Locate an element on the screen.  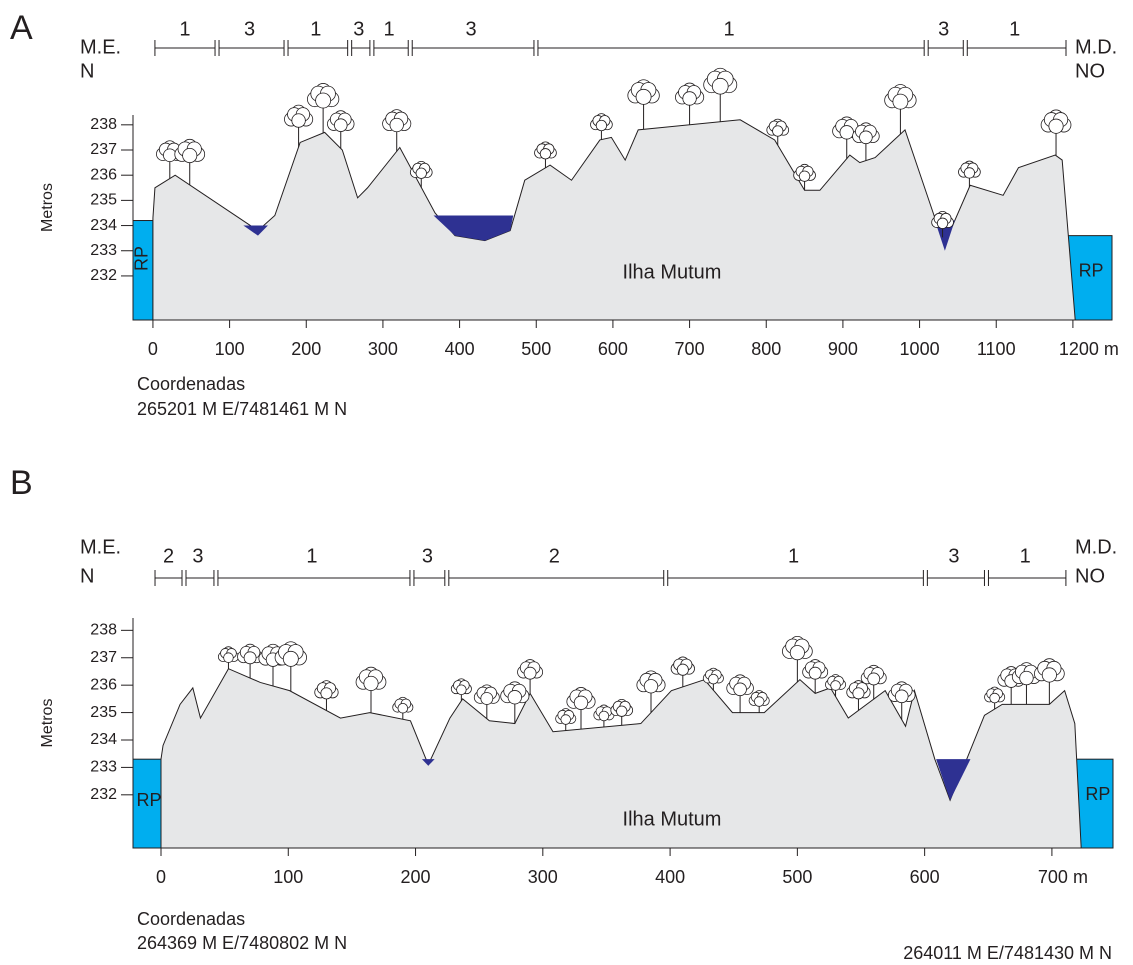
y-tick-label: 236 is located at coordinates (103, 174).